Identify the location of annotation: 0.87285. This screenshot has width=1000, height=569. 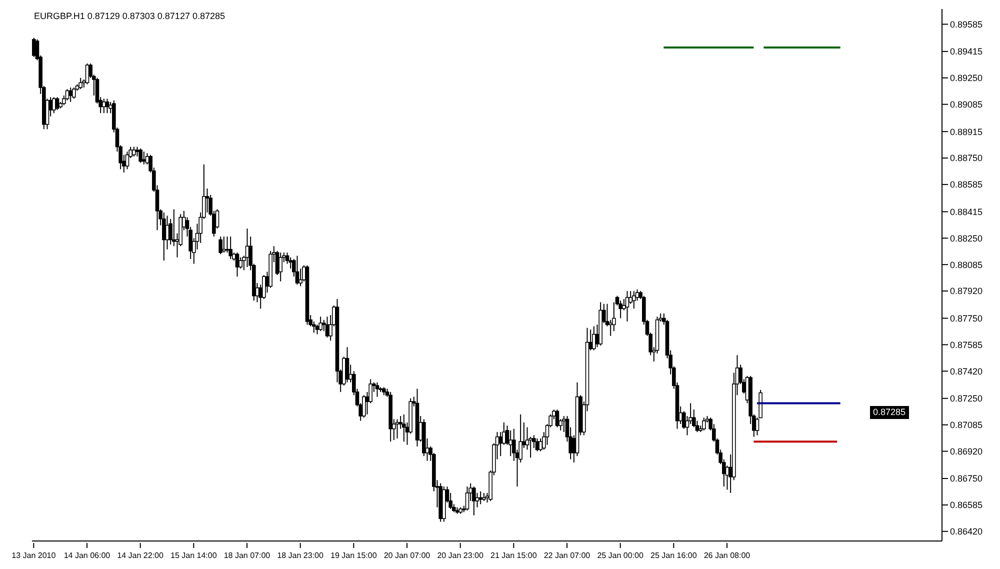
(889, 412).